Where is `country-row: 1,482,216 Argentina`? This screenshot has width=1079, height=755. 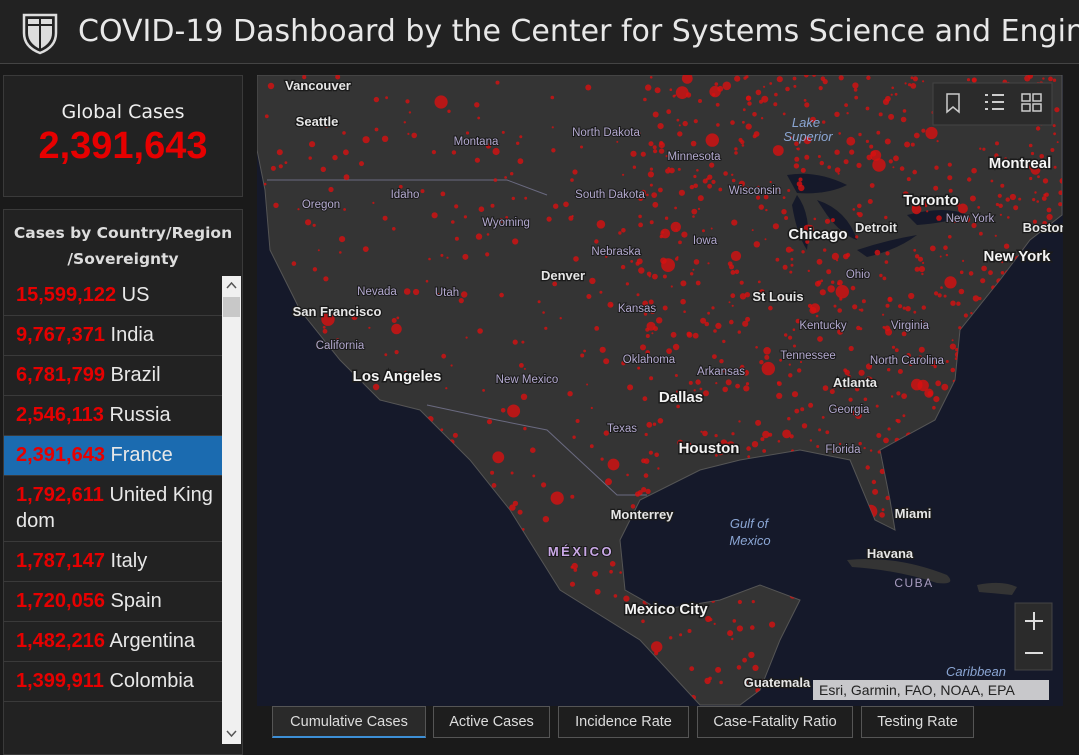 country-row: 1,482,216 Argentina is located at coordinates (113, 642).